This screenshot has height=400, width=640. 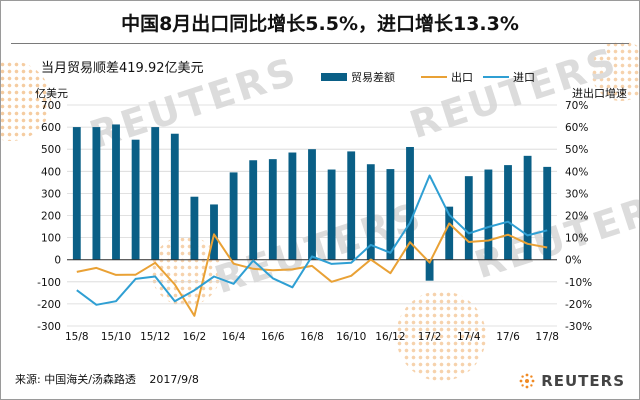 What do you see at coordinates (273, 337) in the screenshot?
I see `x-tick-label: 16/6` at bounding box center [273, 337].